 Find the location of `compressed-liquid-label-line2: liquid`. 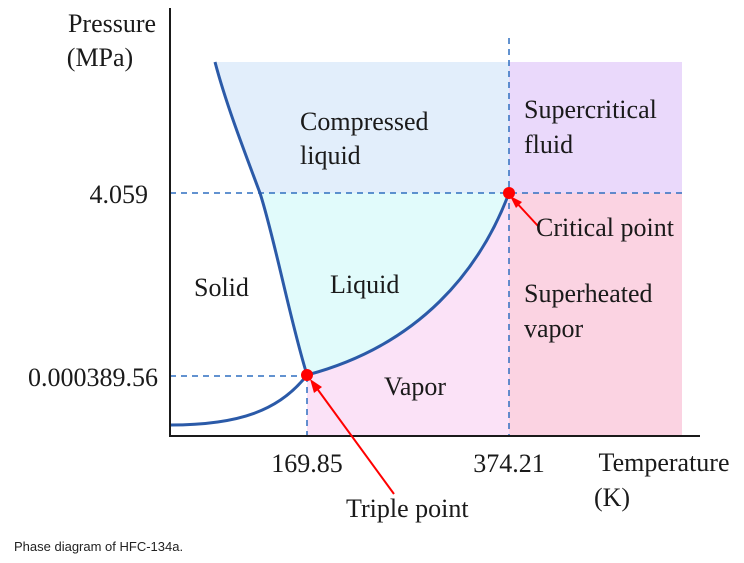

compressed-liquid-label-line2: liquid is located at coordinates (330, 155).